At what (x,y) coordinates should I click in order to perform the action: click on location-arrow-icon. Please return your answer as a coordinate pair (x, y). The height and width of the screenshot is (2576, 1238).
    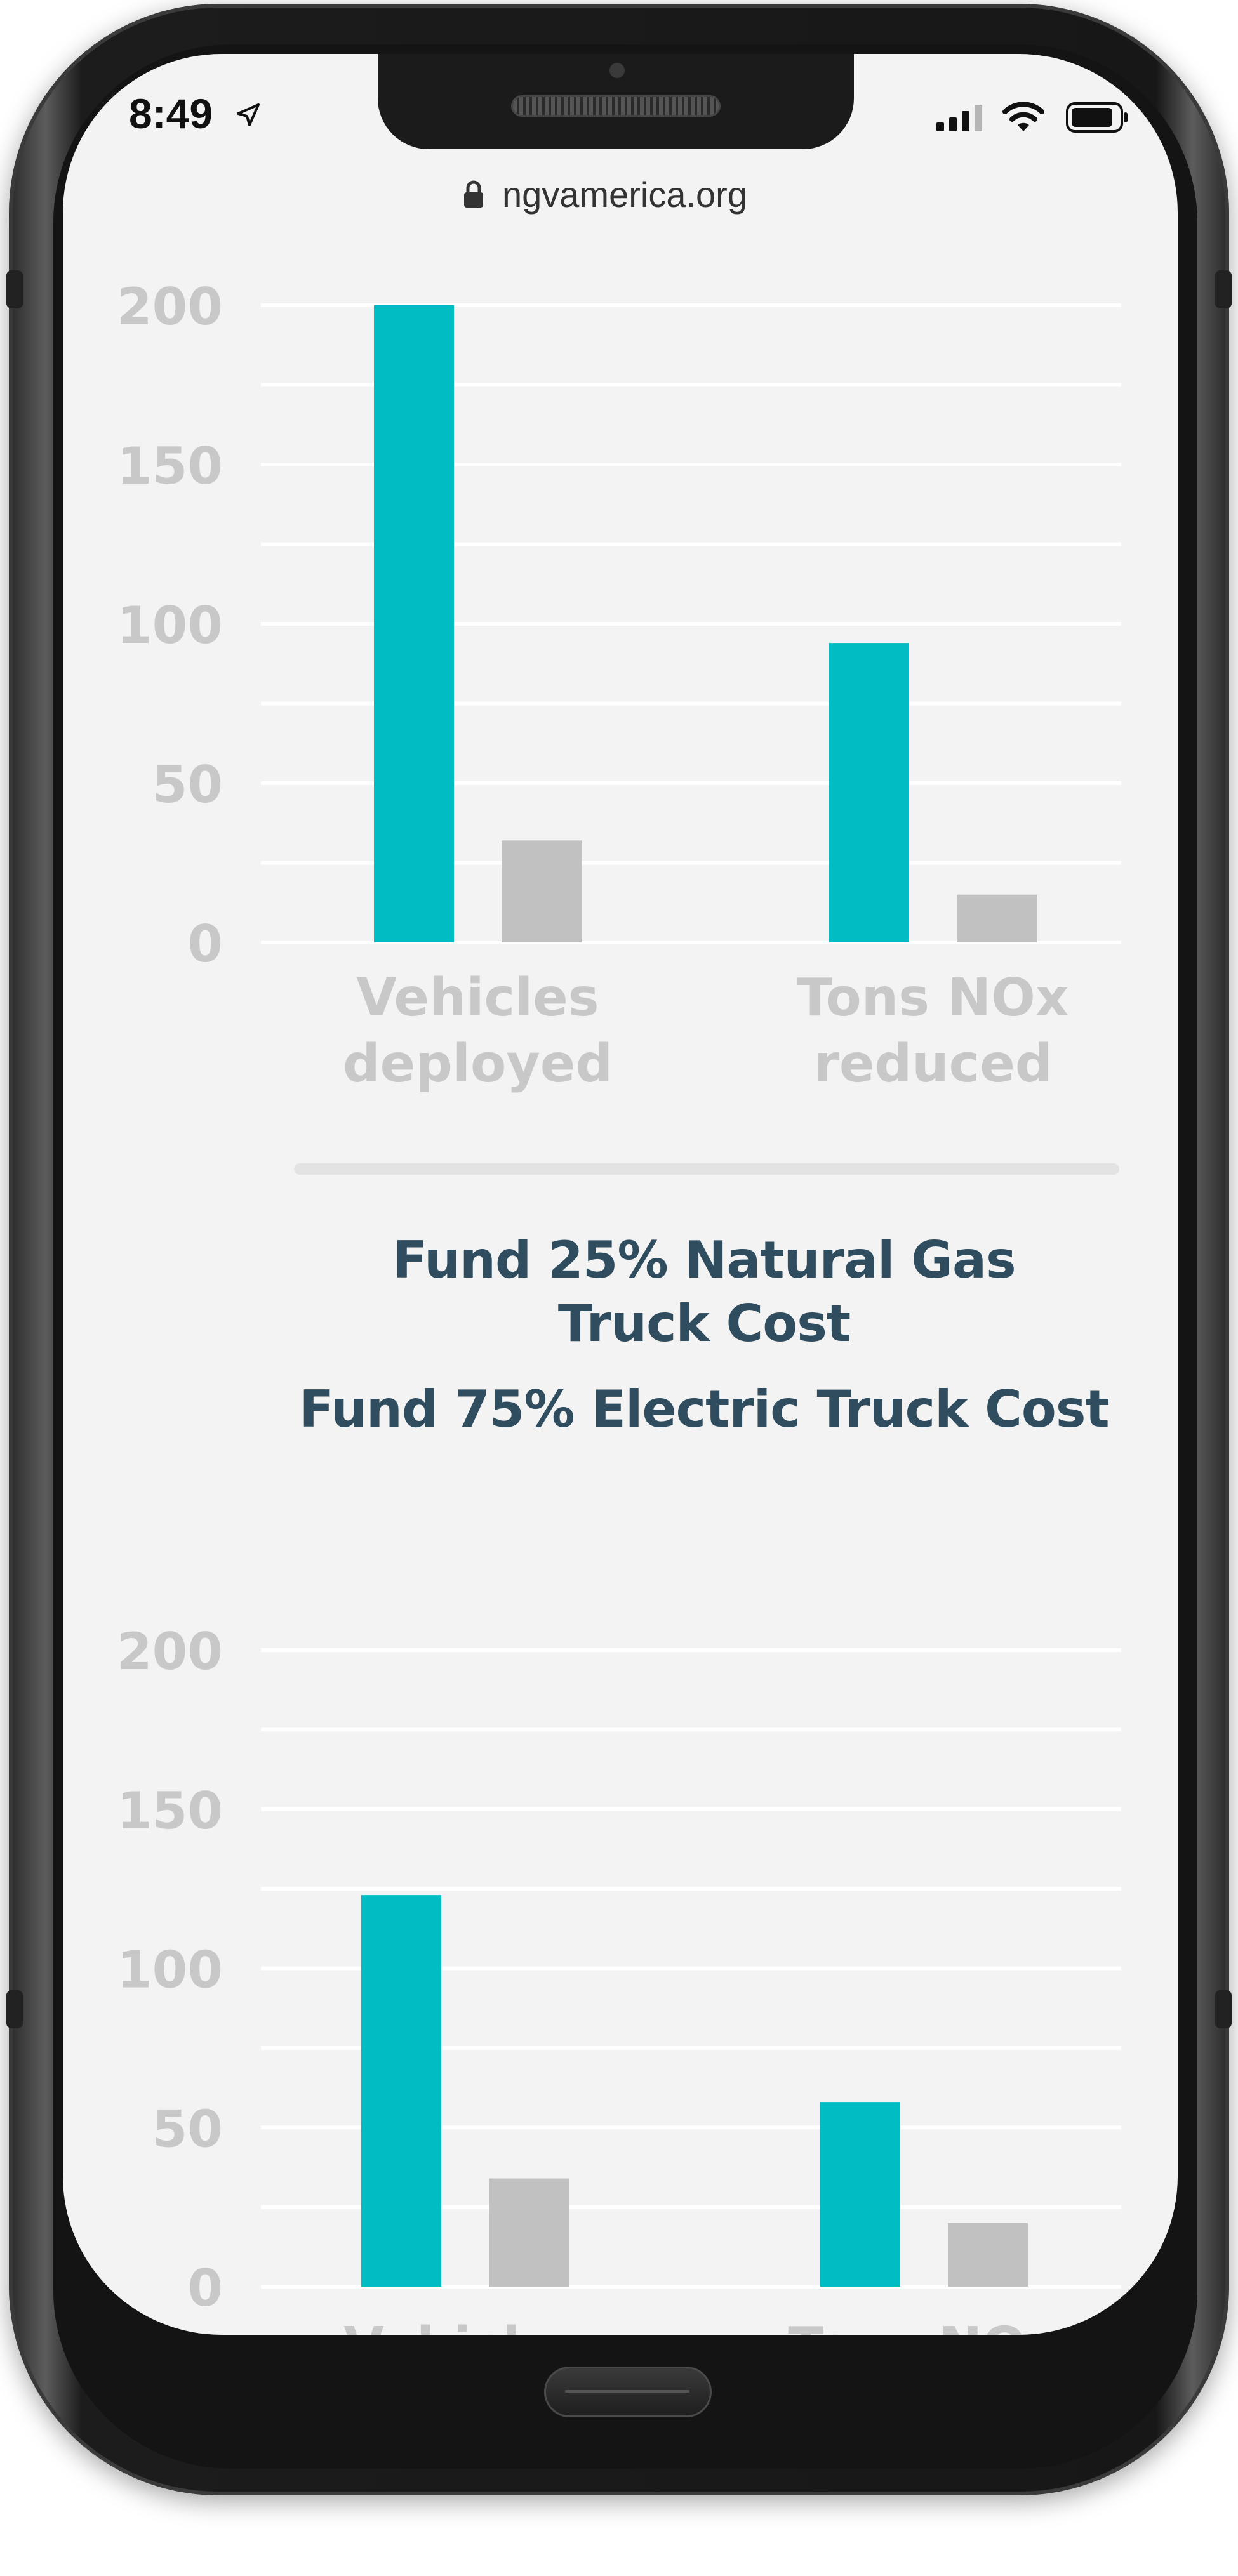
    Looking at the image, I should click on (249, 114).